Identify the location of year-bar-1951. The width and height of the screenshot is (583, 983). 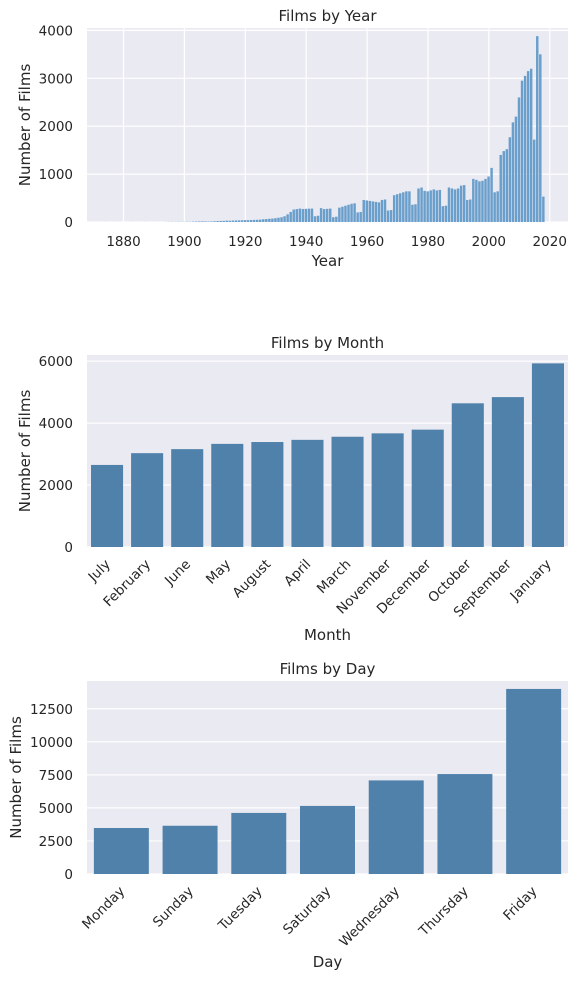
(339, 214).